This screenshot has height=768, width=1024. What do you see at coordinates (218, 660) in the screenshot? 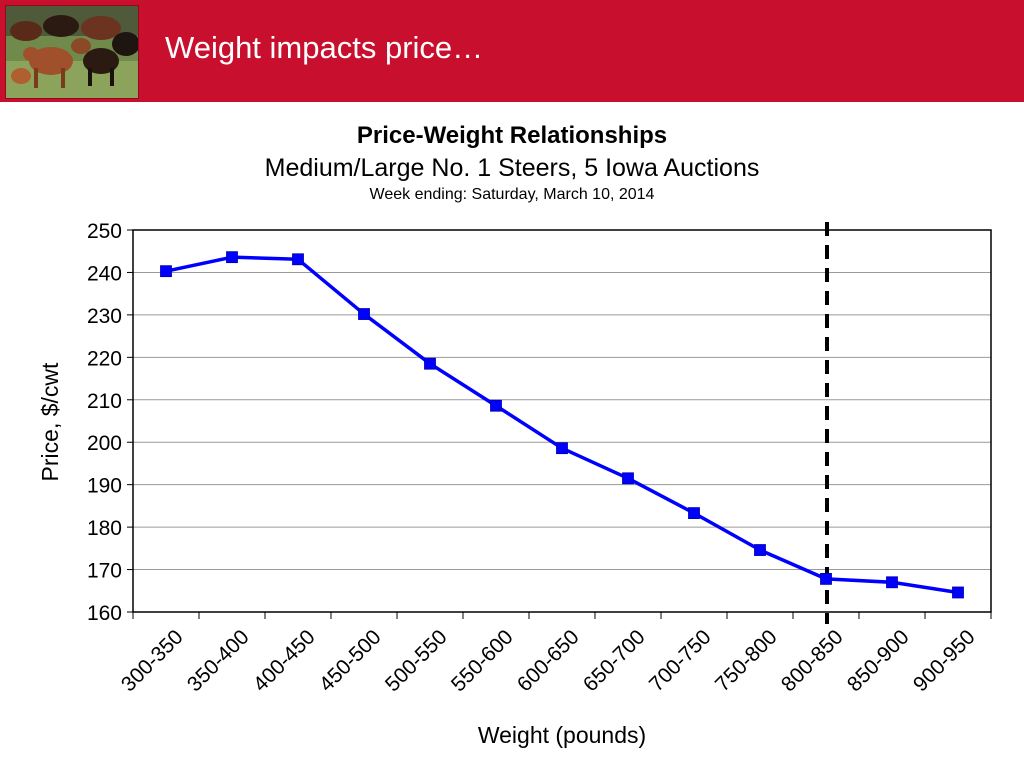
I see `x-tick-label: 350-400` at bounding box center [218, 660].